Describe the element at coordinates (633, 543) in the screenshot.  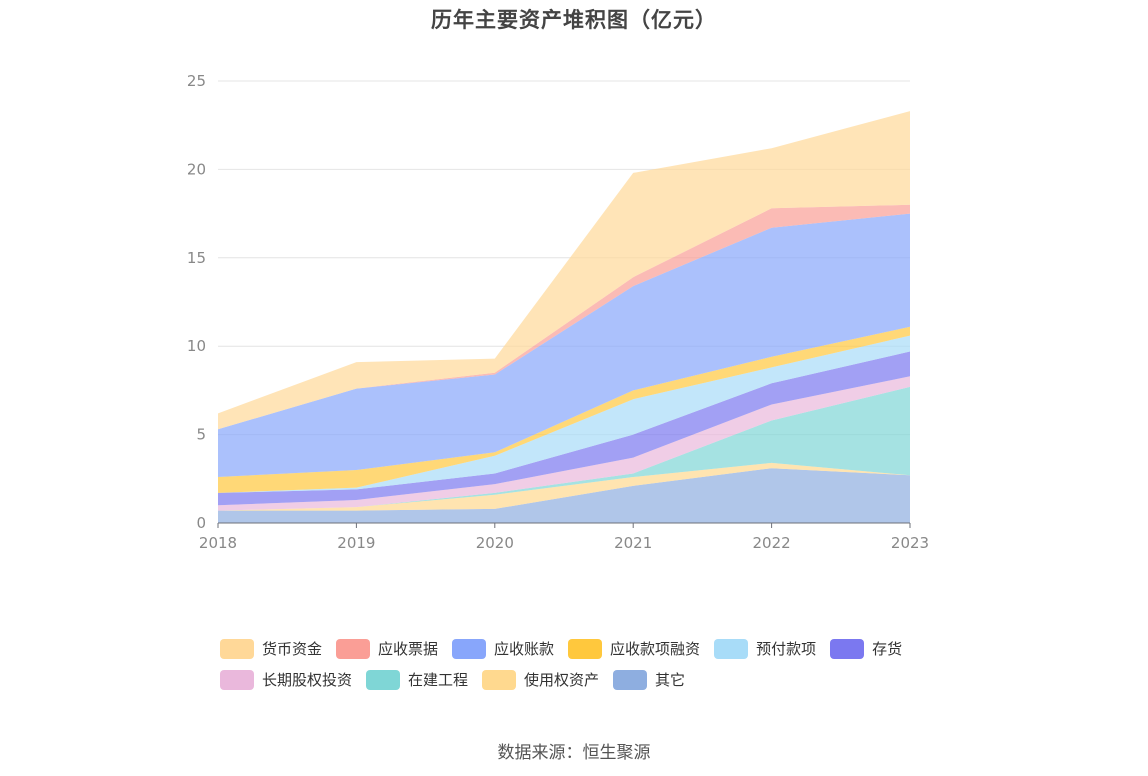
I see `x-tick-label: 2021` at that location.